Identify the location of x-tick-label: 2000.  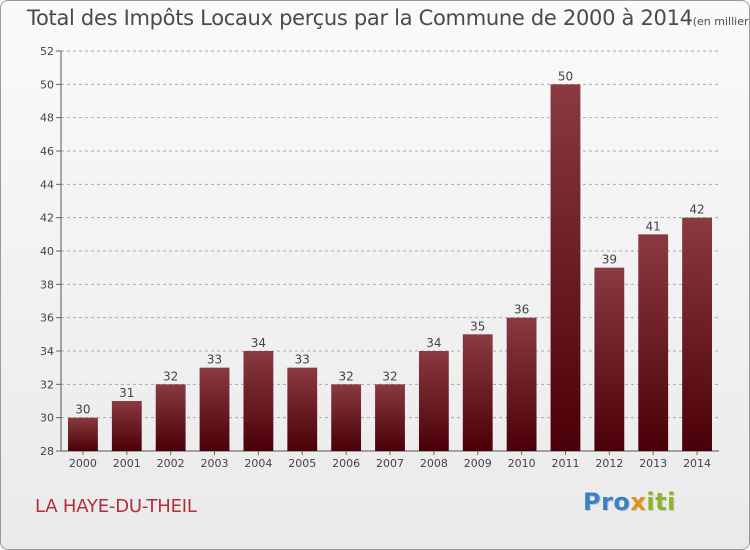
(83, 463).